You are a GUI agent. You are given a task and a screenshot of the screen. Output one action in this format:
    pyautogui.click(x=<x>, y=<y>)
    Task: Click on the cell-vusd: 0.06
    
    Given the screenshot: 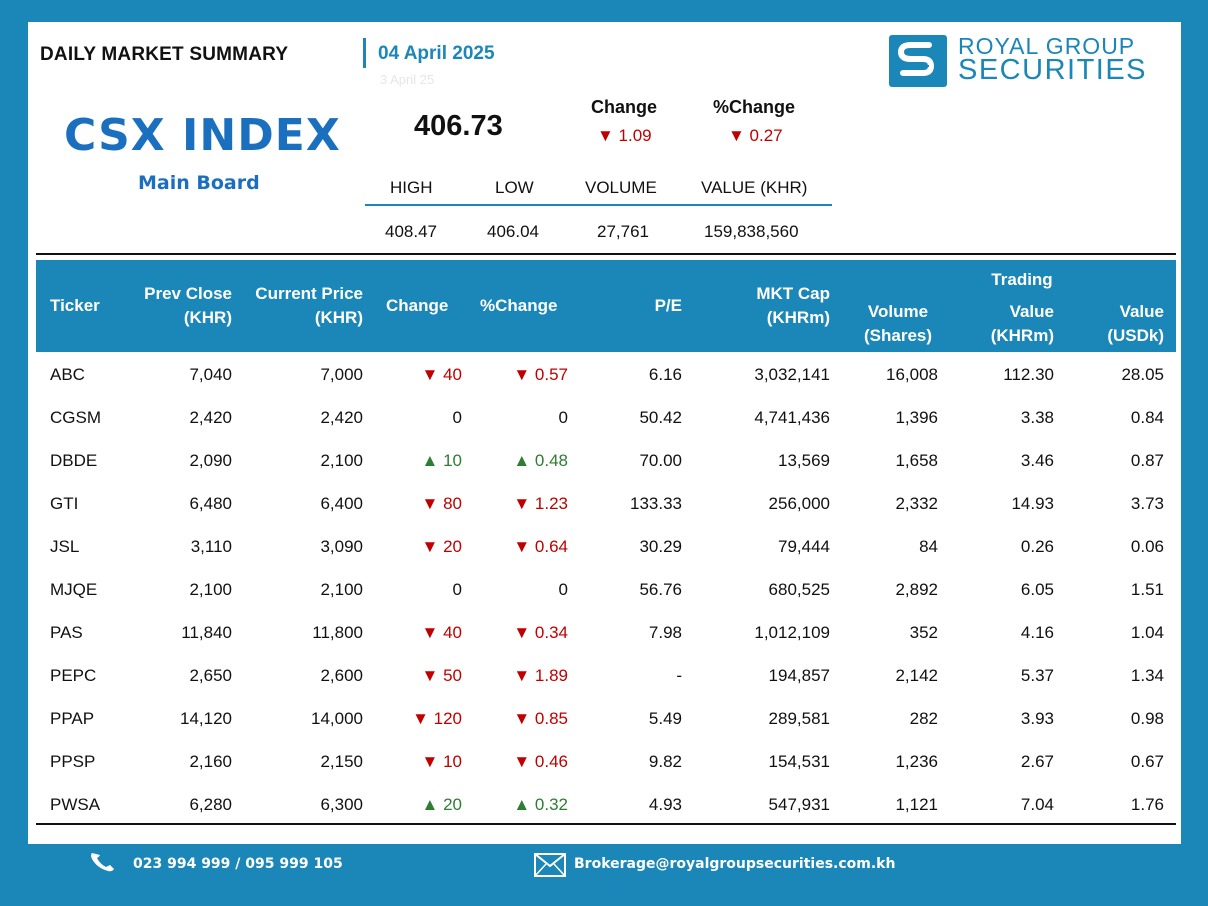 What is the action you would take?
    pyautogui.click(x=1147, y=546)
    